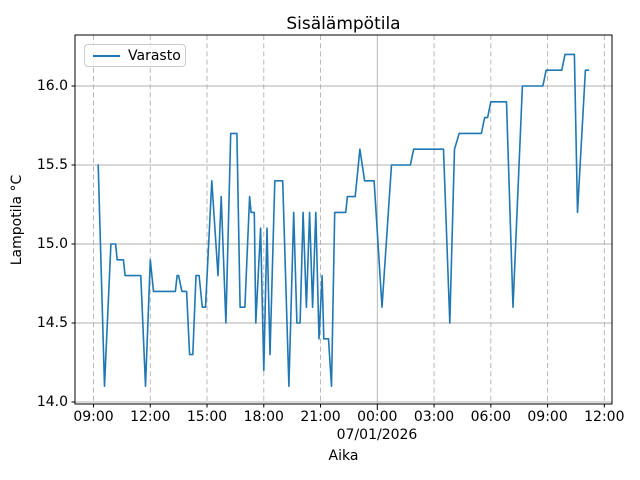  I want to click on x-tick-label: 18:00, so click(263, 417).